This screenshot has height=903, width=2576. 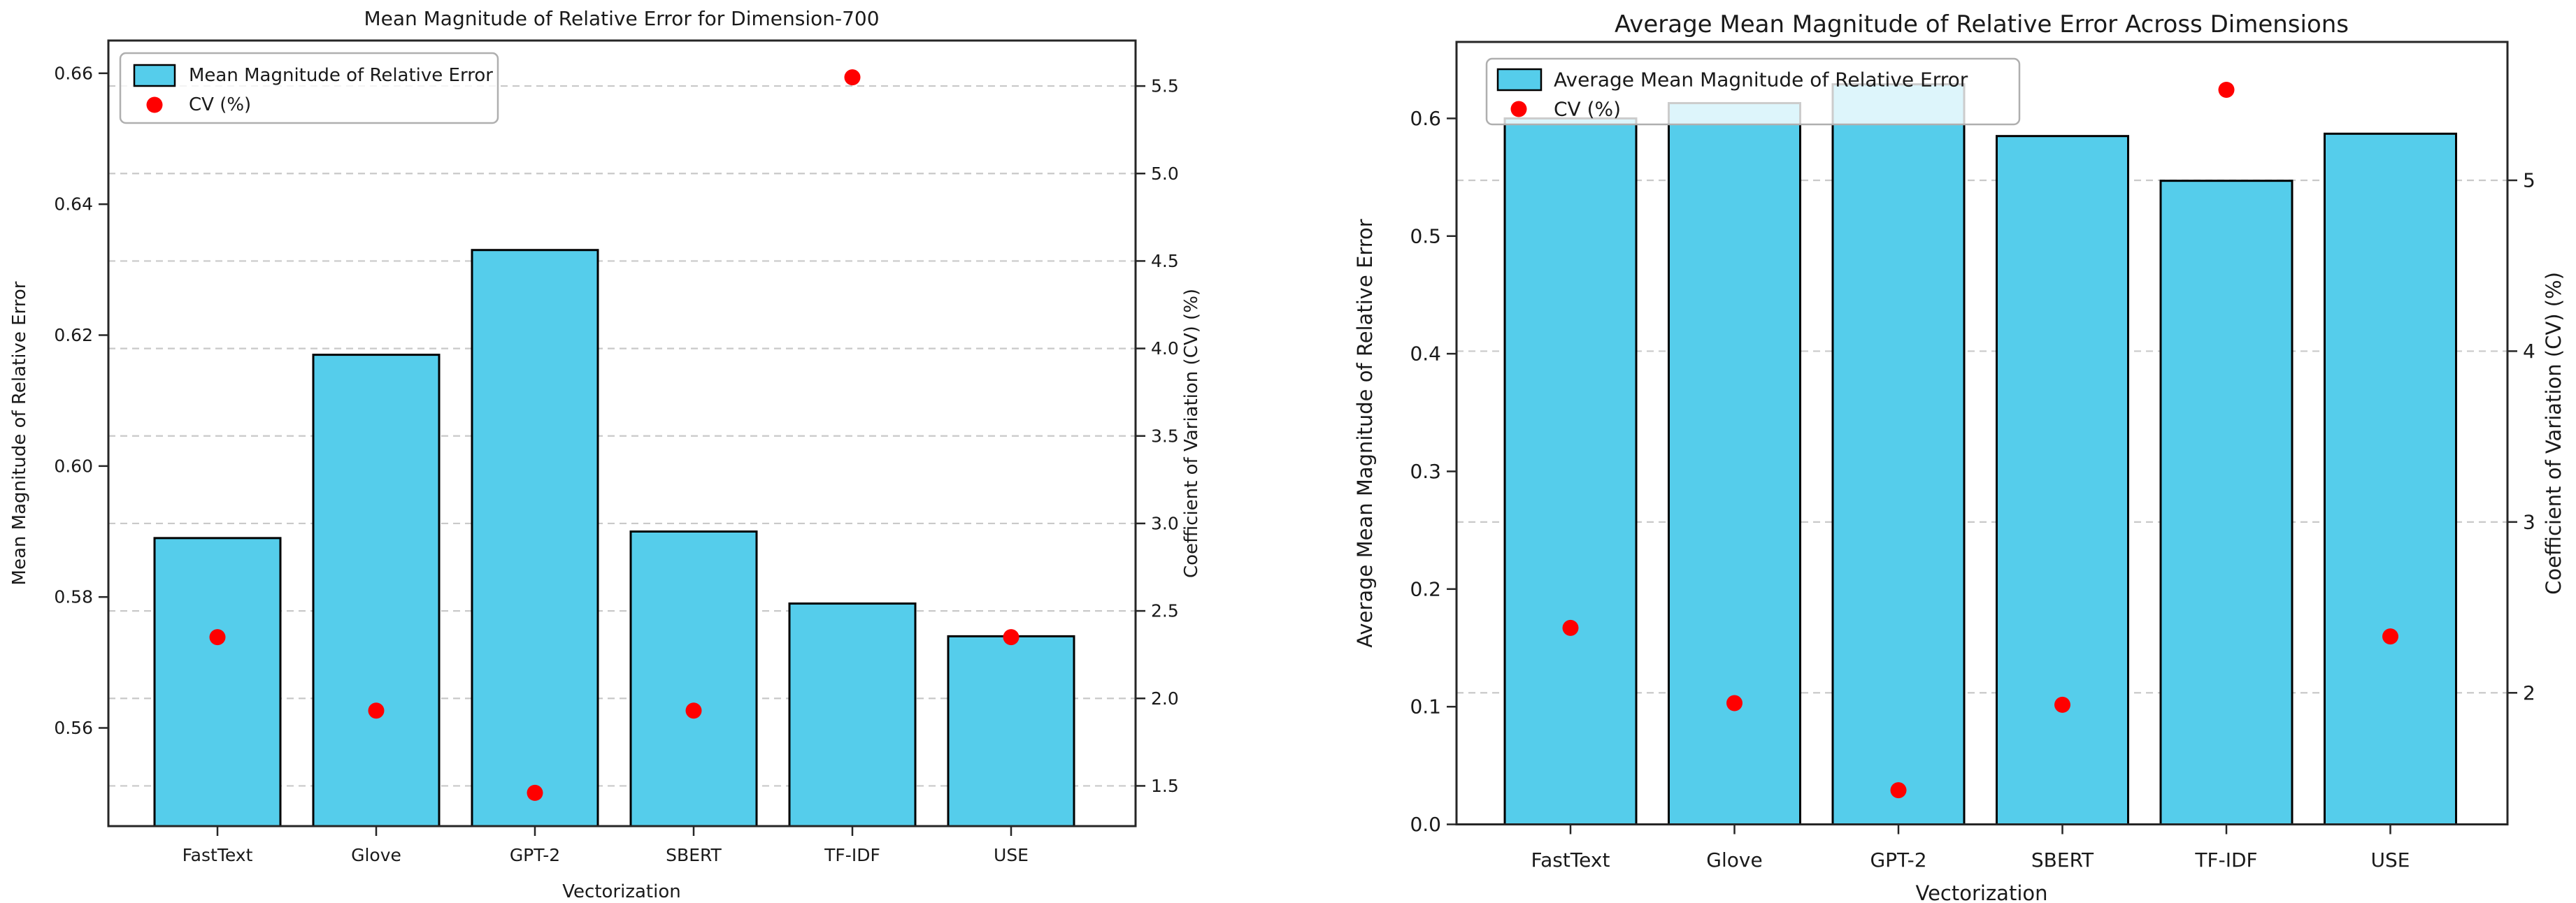 I want to click on left-axis-tick-label: 0.60, so click(x=73, y=466).